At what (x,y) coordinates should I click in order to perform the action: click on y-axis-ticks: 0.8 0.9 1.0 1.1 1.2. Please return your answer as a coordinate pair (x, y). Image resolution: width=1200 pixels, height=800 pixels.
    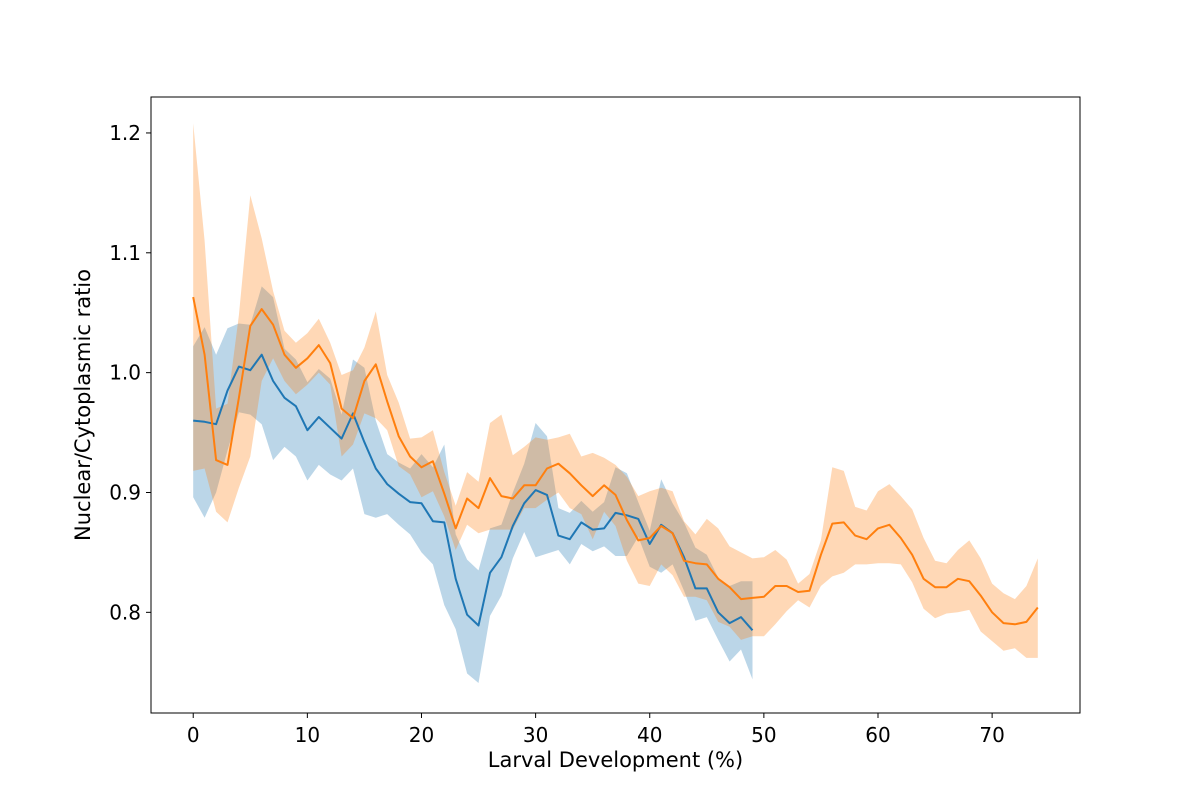
    Looking at the image, I should click on (130, 372).